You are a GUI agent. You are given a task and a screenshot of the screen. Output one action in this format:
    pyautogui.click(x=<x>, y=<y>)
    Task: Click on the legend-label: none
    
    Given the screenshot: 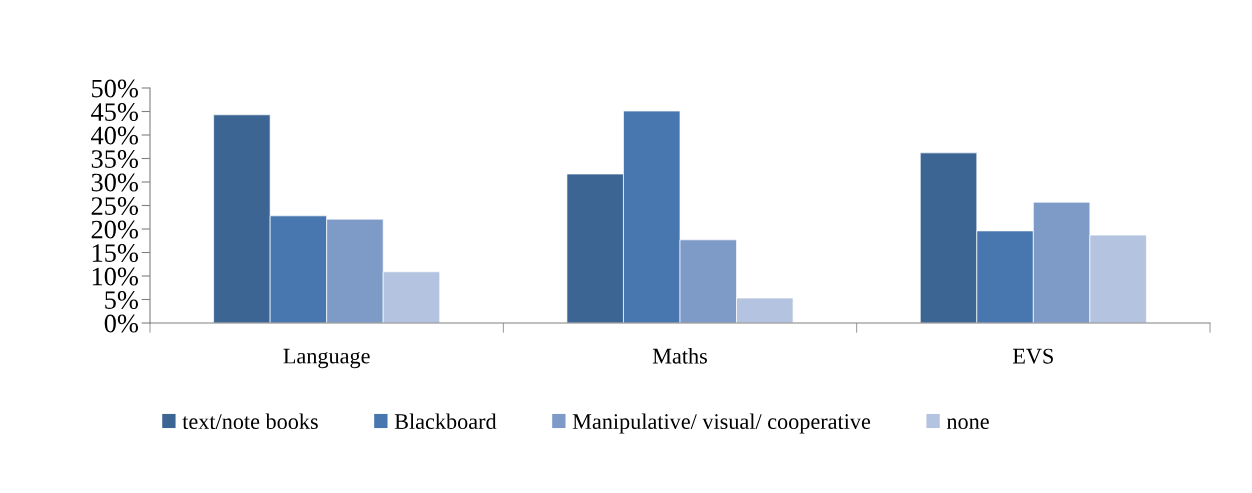 What is the action you would take?
    pyautogui.click(x=967, y=424)
    